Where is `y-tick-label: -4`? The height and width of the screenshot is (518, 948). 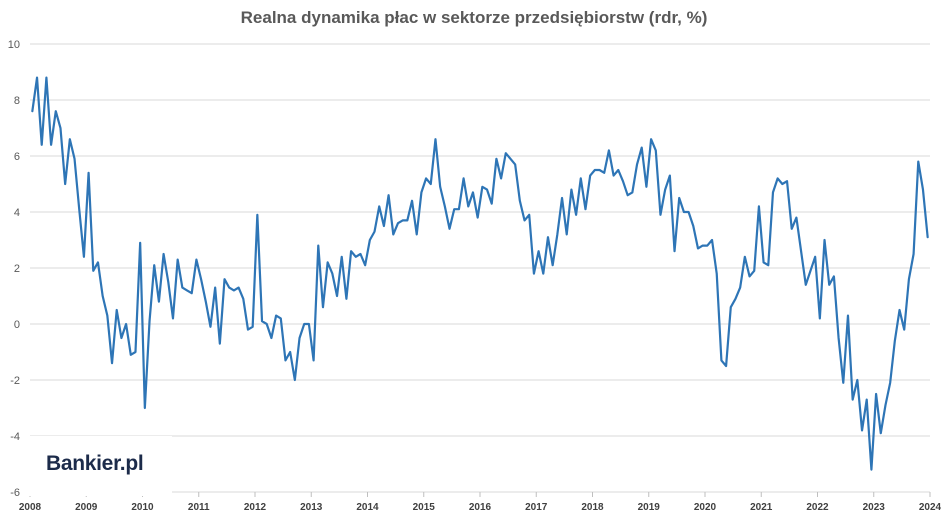 y-tick-label: -4 is located at coordinates (15, 437).